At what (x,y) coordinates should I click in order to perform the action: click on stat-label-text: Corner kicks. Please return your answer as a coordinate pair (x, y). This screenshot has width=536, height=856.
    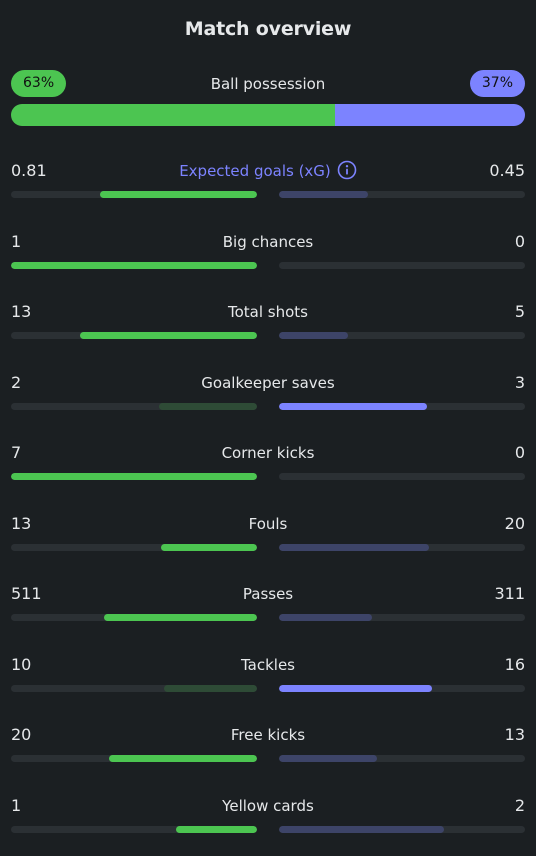
    Looking at the image, I should click on (268, 453).